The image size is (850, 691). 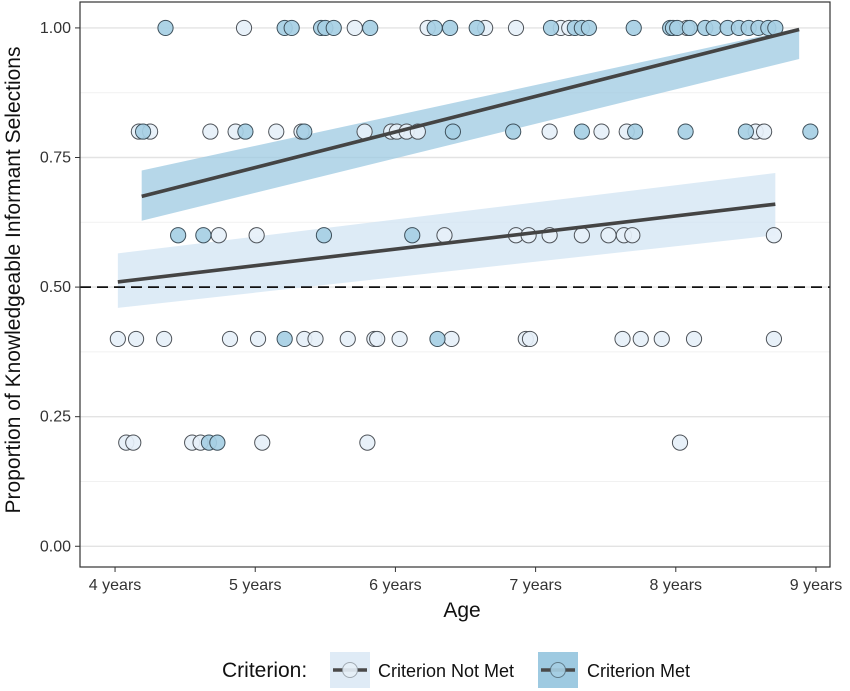 I want to click on x-tick-label: 8 years, so click(x=676, y=585).